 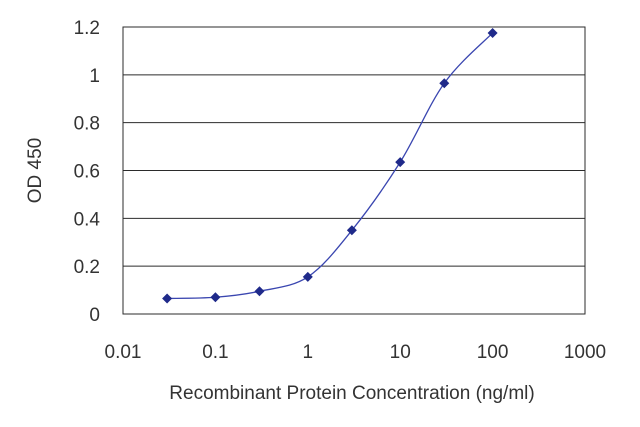 What do you see at coordinates (123, 352) in the screenshot?
I see `x-tick-label: 0.01` at bounding box center [123, 352].